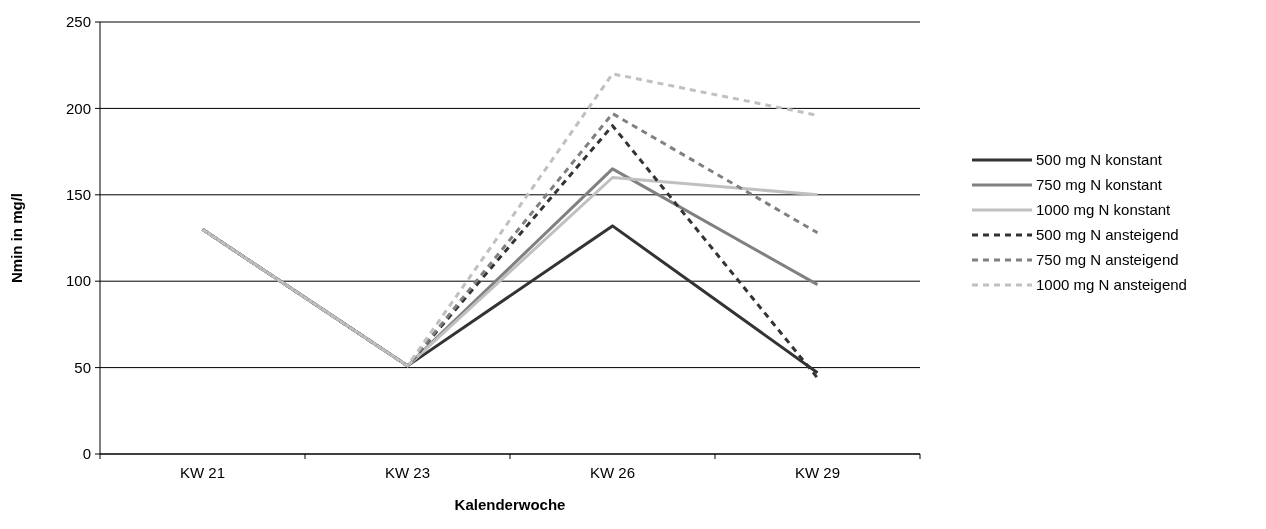  What do you see at coordinates (510, 504) in the screenshot?
I see `x-axis-title: Kalenderwoche` at bounding box center [510, 504].